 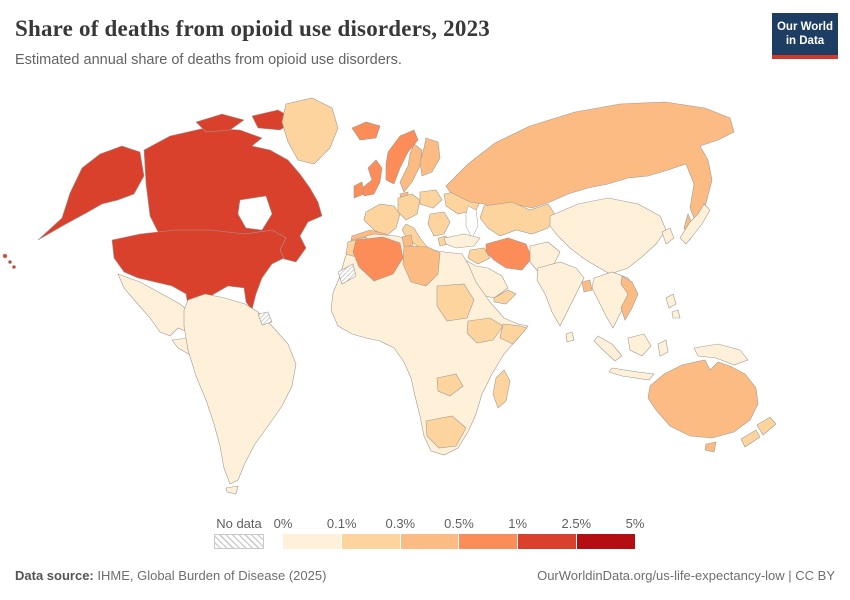 What do you see at coordinates (382, 220) in the screenshot?
I see `country-france` at bounding box center [382, 220].